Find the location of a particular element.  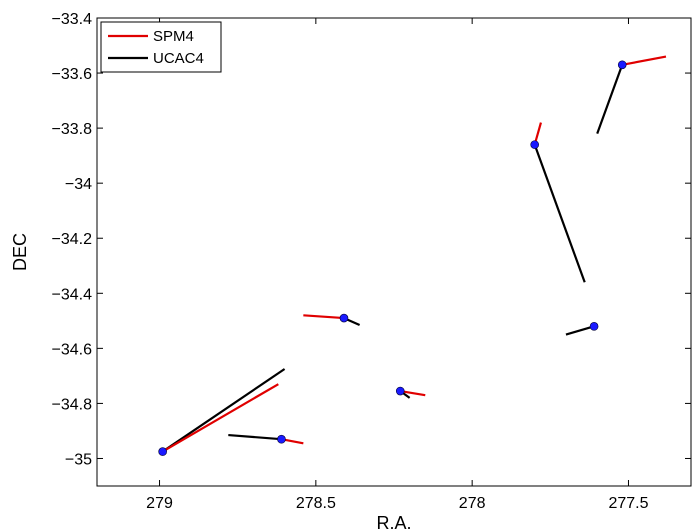

x-tick-label-3: 277.5 is located at coordinates (628, 503).